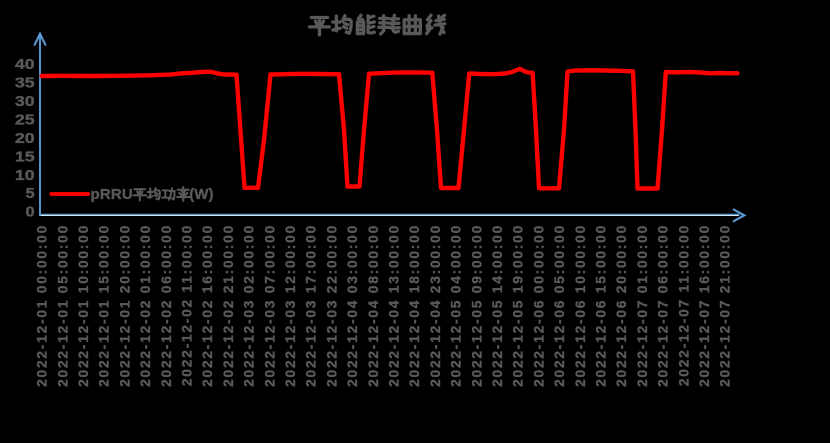 The height and width of the screenshot is (443, 830). I want to click on svg-text: 15, so click(25, 157).